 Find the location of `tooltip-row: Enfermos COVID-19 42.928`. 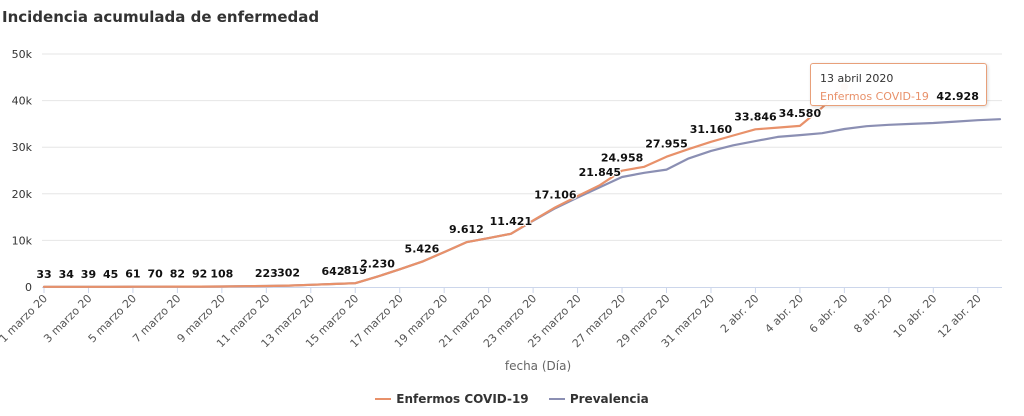

tooltip-row: Enfermos COVID-19 42.928 is located at coordinates (899, 96).